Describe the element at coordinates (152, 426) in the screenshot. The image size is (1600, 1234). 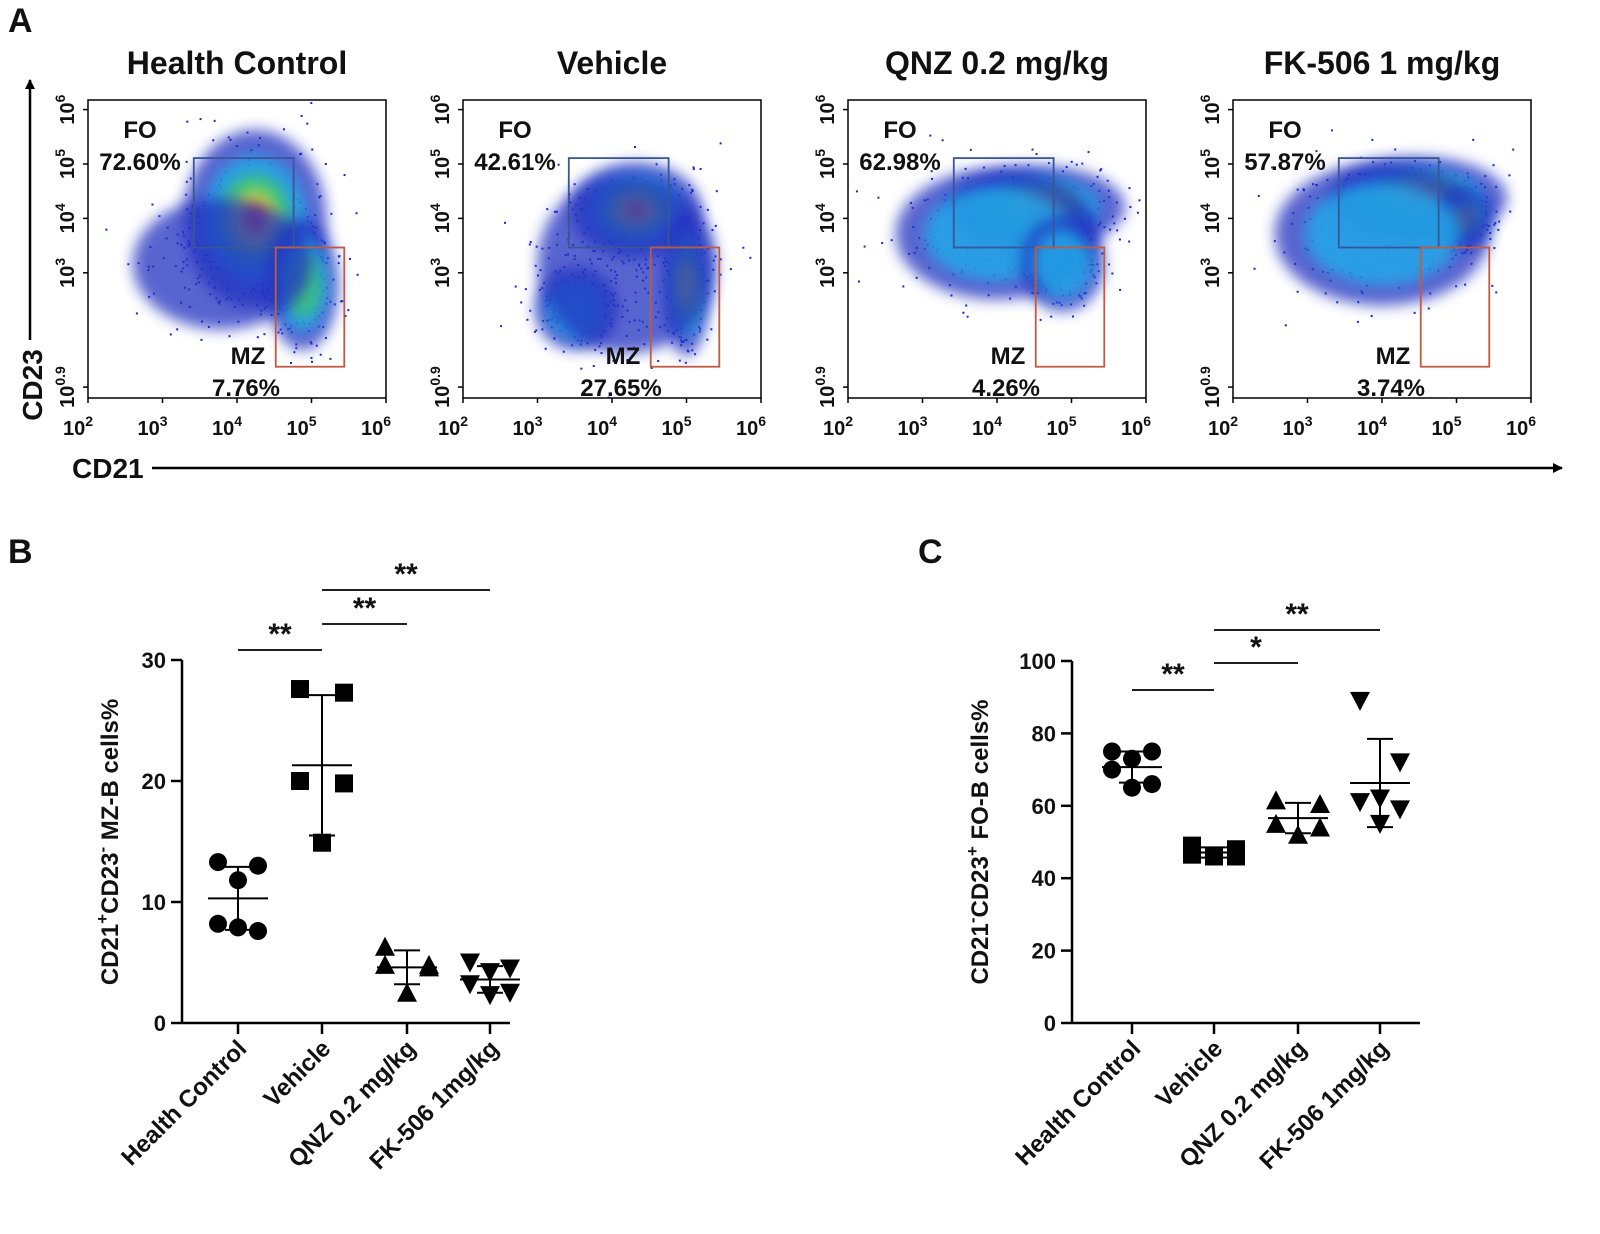
I see `x-tick-label: 10³` at that location.